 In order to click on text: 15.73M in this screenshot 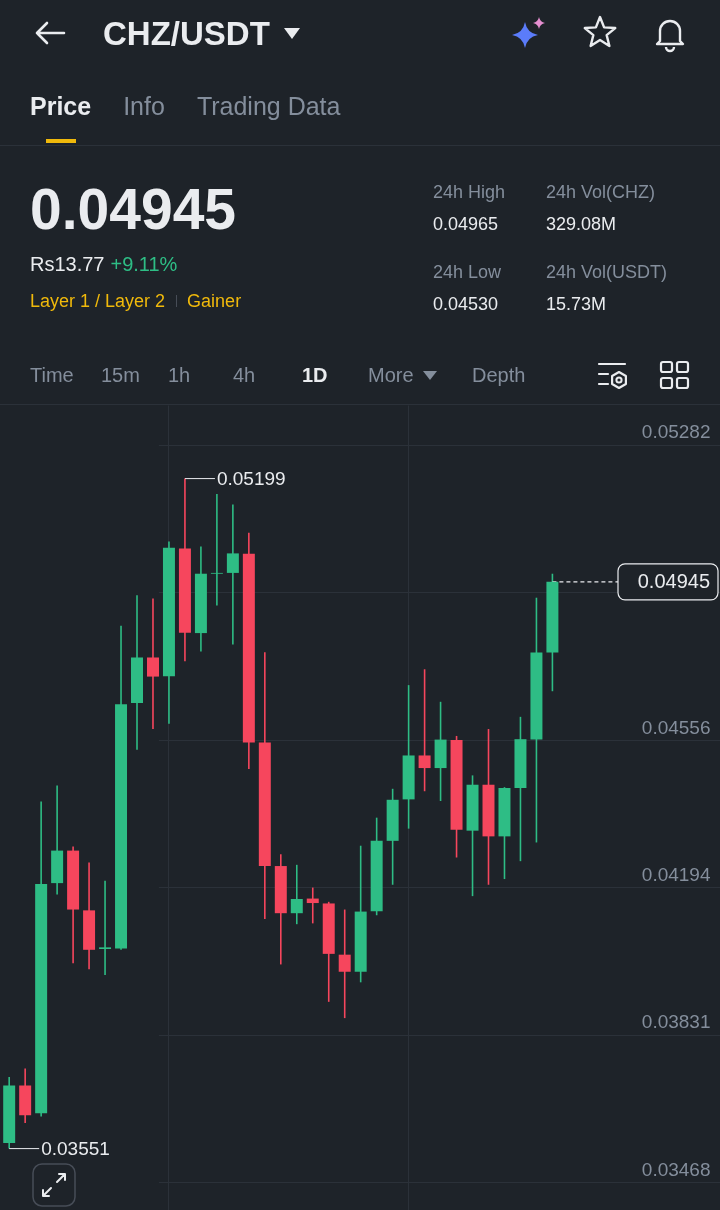, I will do `click(576, 304)`.